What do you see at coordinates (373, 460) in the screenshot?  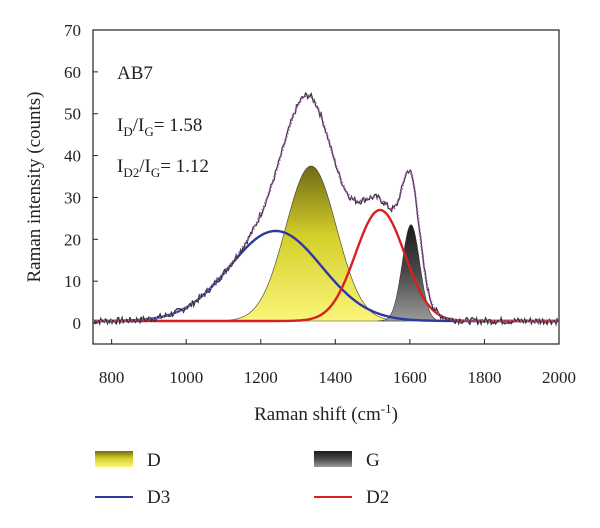 I see `legend-label-g: G` at bounding box center [373, 460].